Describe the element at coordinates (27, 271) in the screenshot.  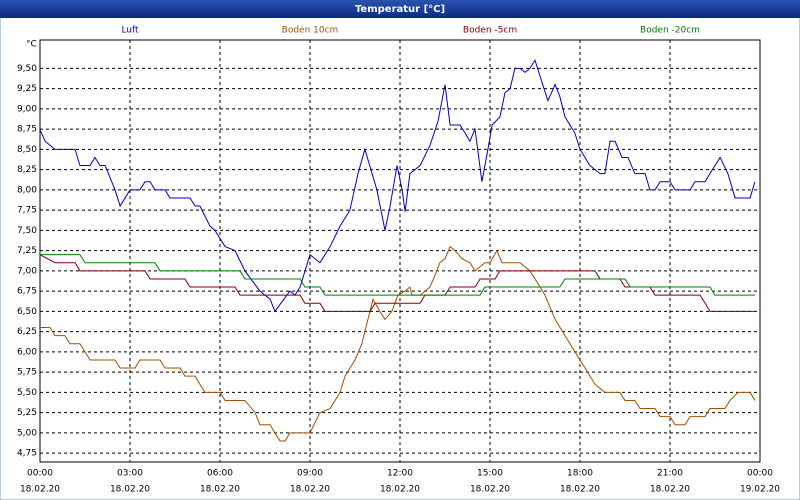
I see `y-tick-label: 7,00` at that location.